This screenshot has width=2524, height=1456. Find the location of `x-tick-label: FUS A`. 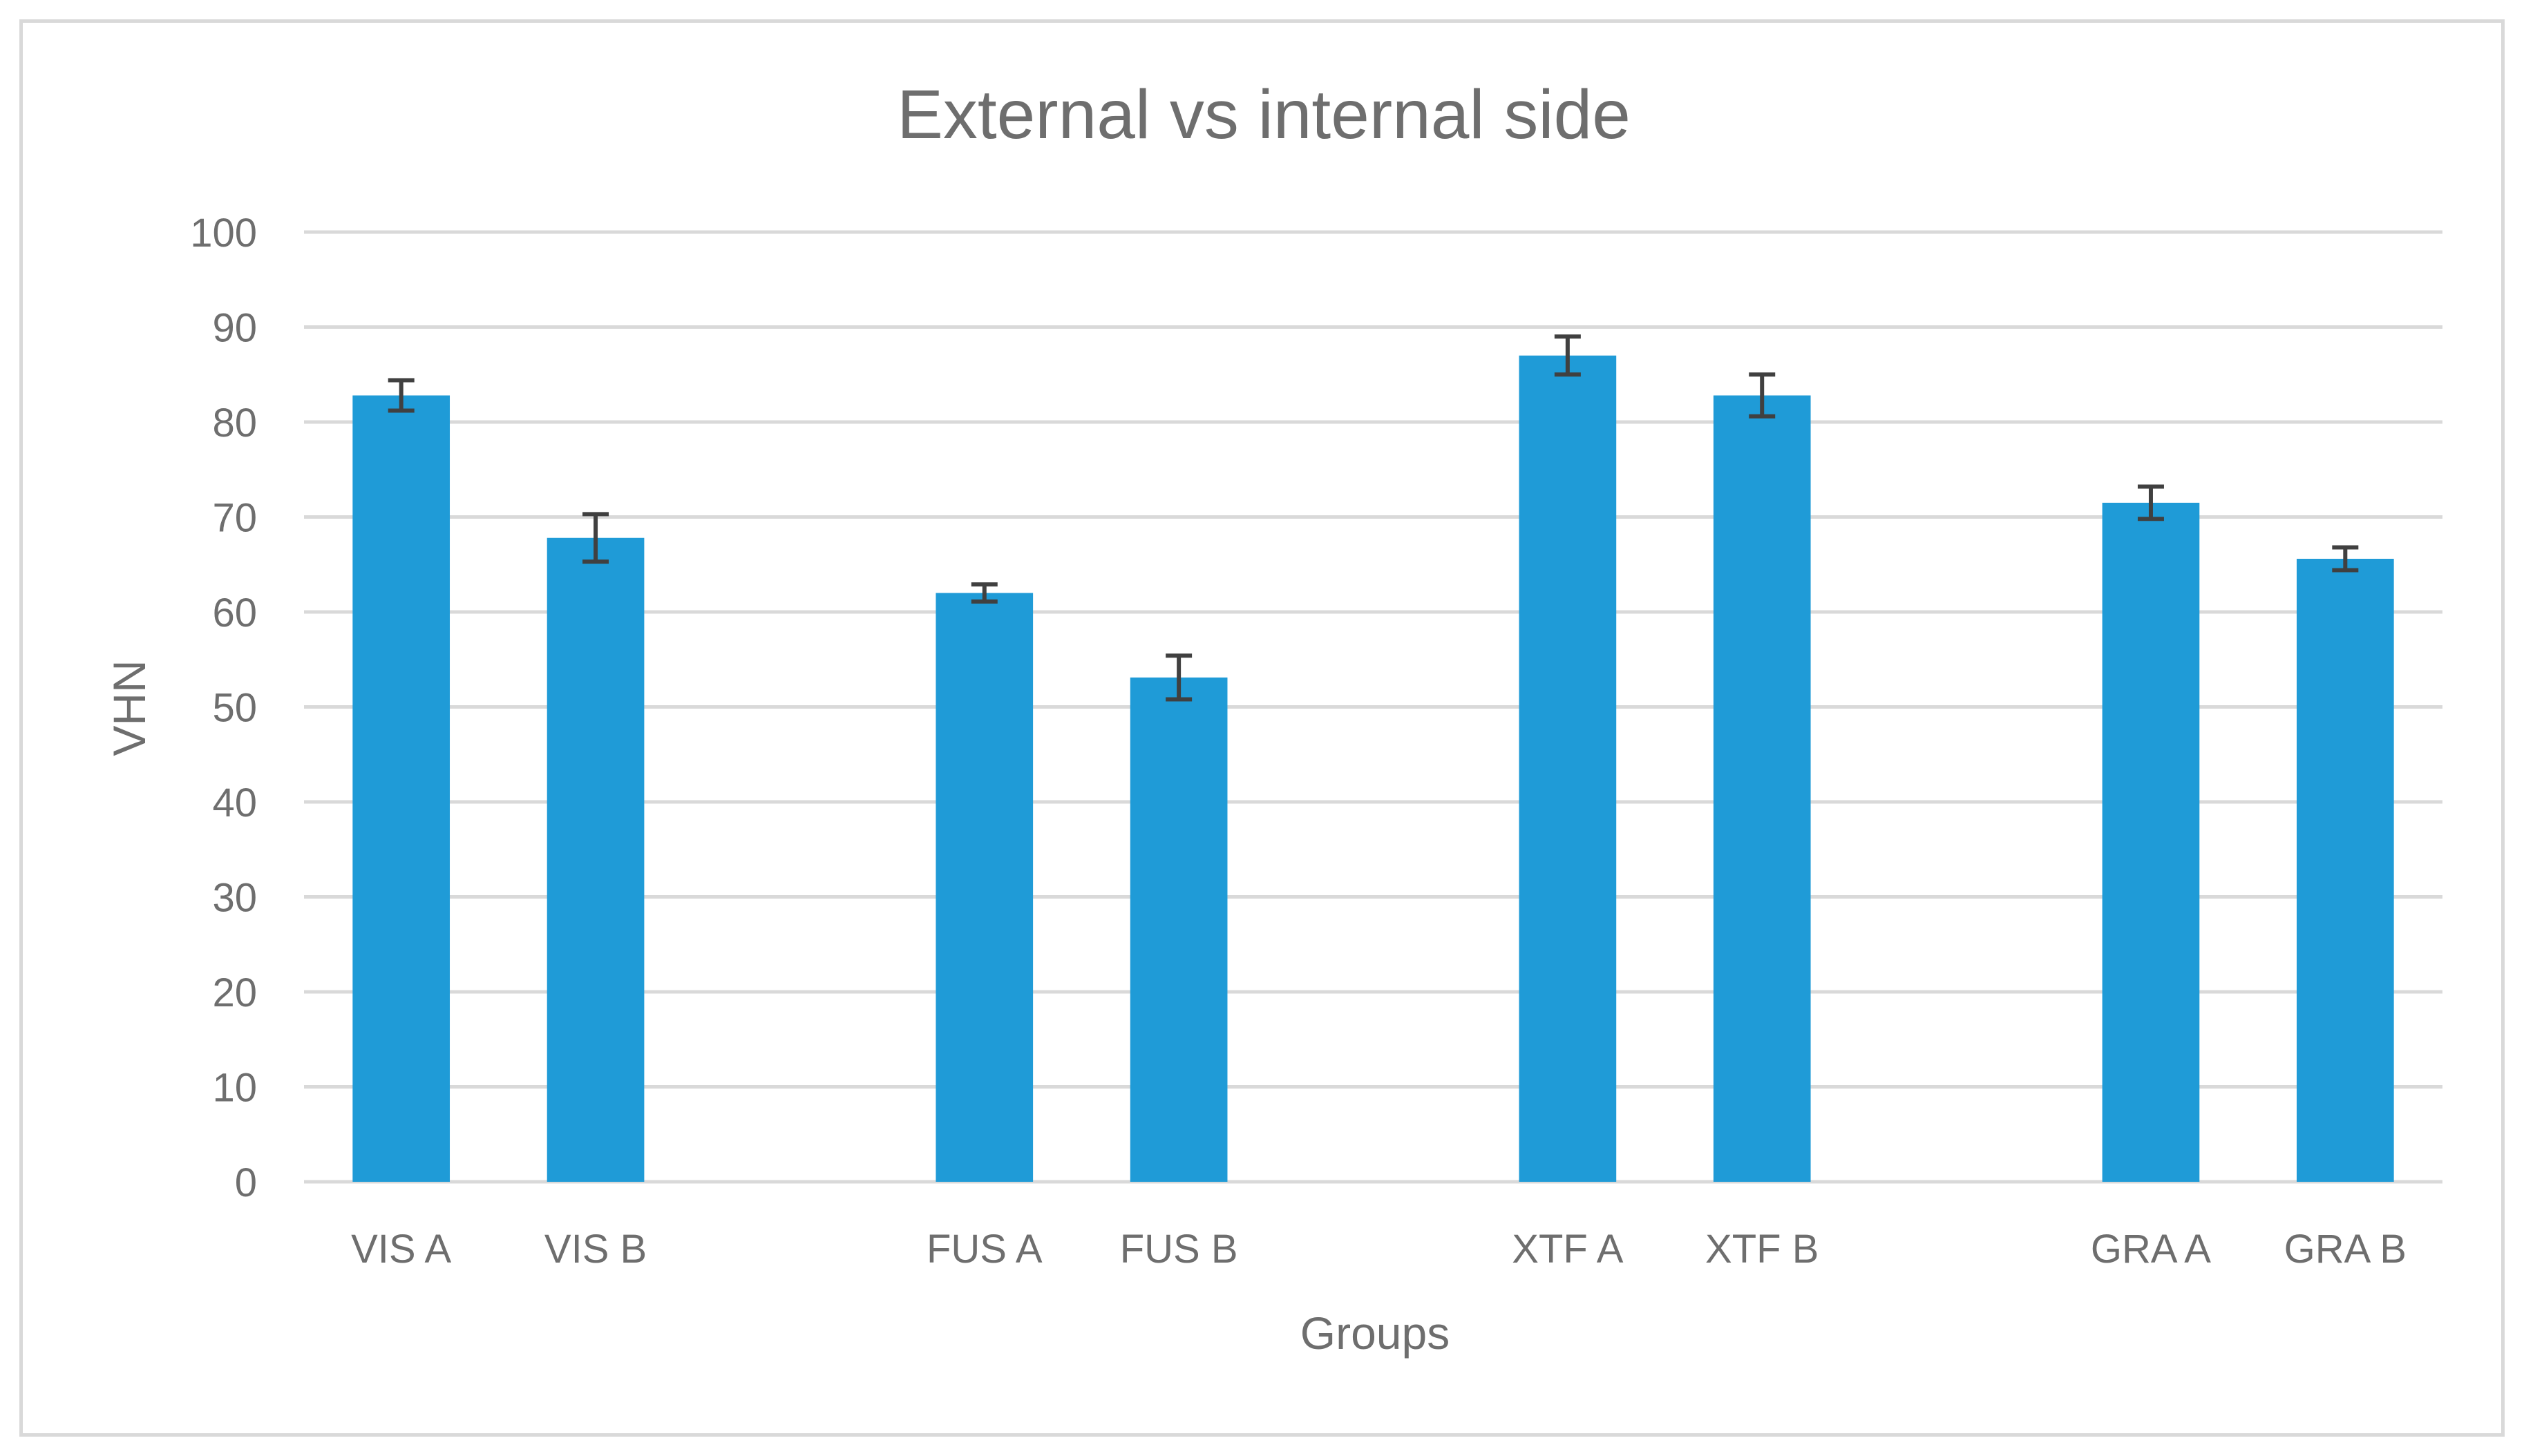

x-tick-label: FUS A is located at coordinates (985, 1249).